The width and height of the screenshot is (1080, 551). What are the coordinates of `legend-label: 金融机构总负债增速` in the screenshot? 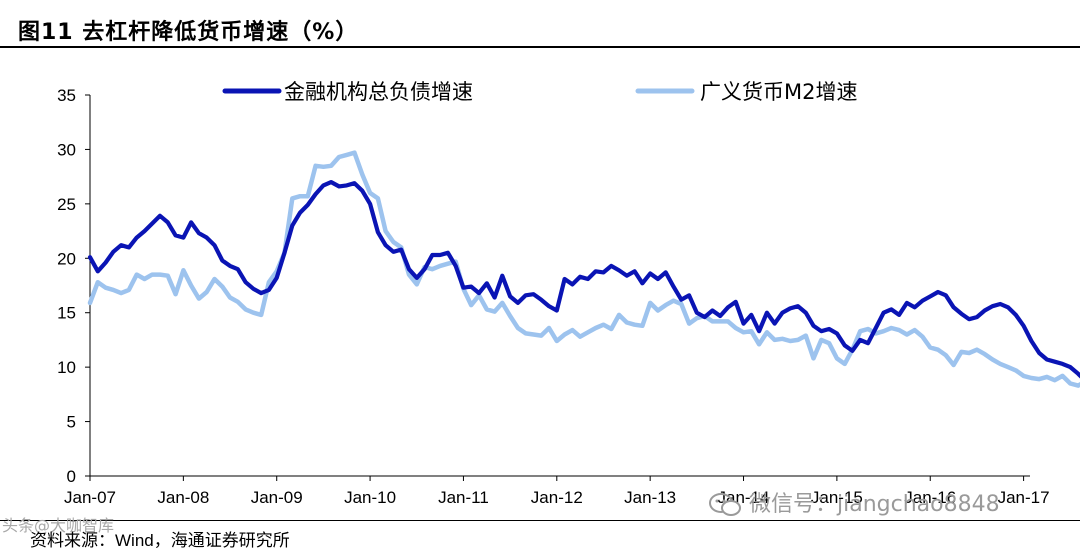 It's located at (378, 92).